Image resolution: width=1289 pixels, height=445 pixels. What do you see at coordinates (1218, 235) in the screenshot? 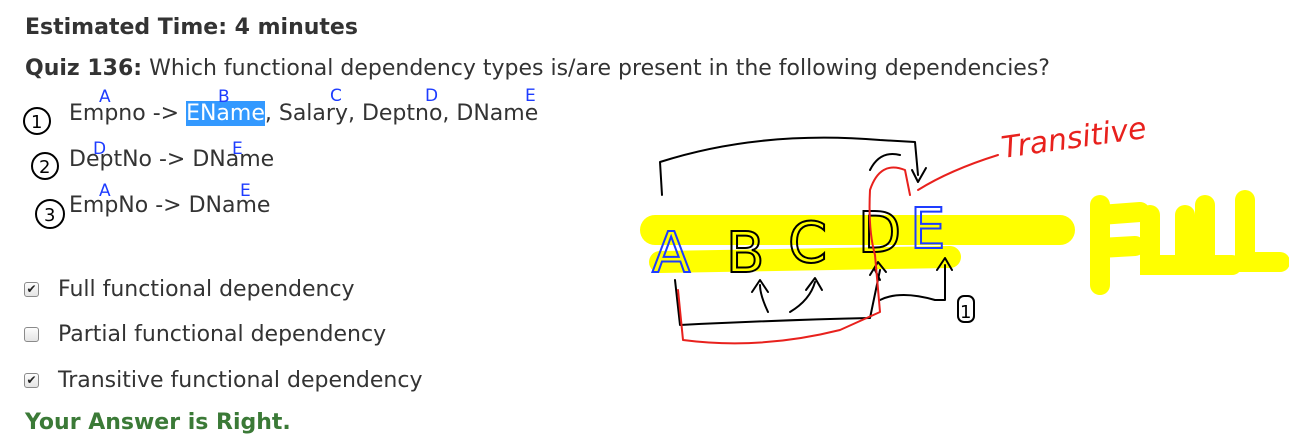
I see `full-letter-l1` at bounding box center [1218, 235].